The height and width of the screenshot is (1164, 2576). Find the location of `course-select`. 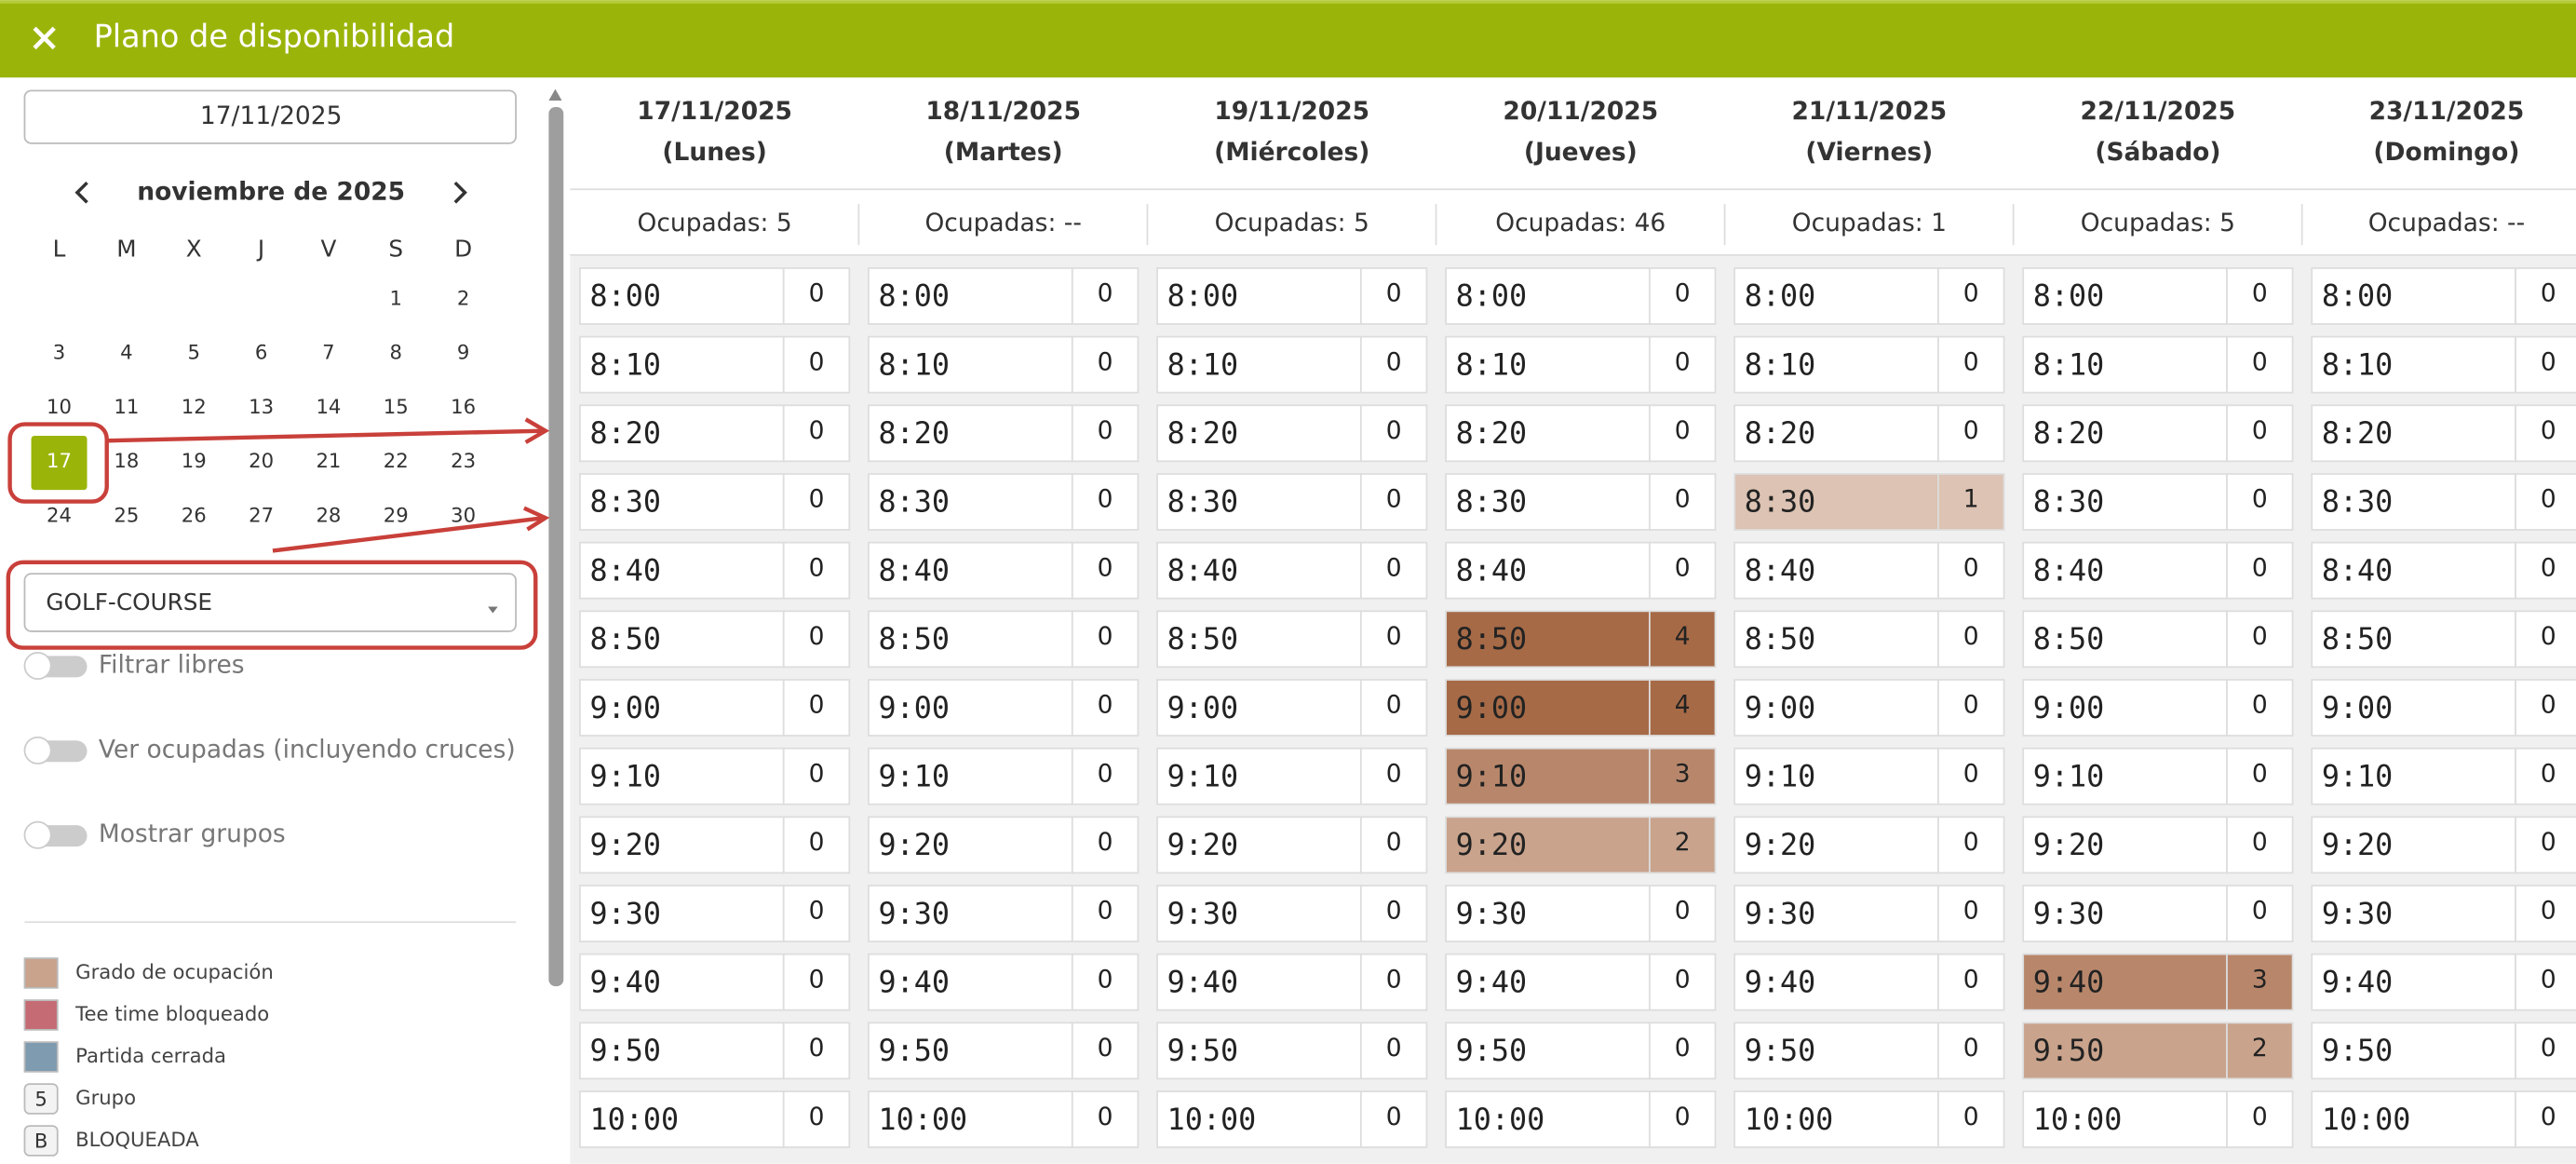

course-select is located at coordinates (270, 602).